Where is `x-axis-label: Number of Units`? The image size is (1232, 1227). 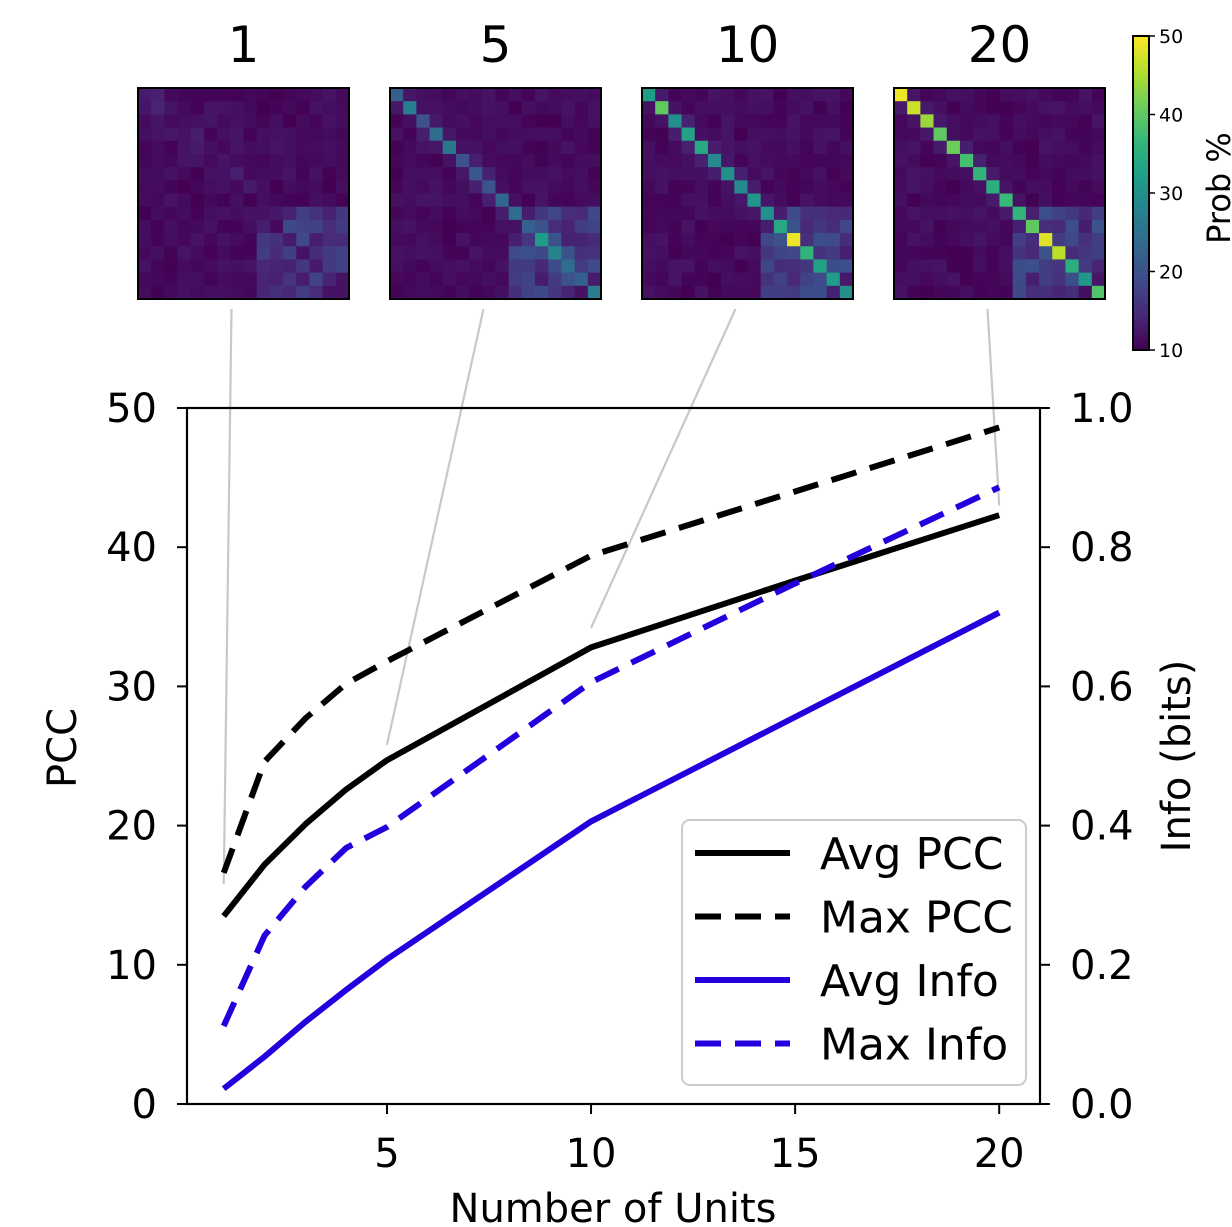
x-axis-label: Number of Units is located at coordinates (613, 1206).